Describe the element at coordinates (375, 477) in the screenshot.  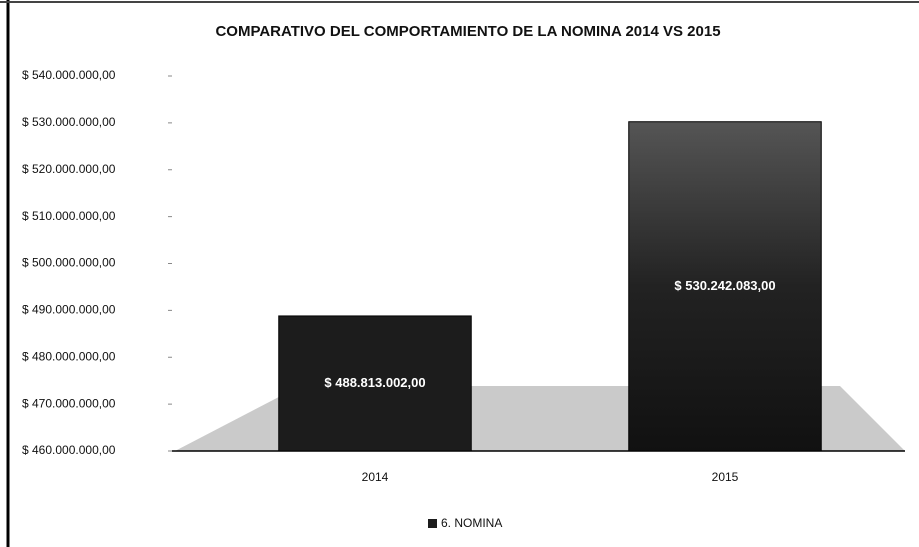
I see `x-tick-label: 2014` at that location.